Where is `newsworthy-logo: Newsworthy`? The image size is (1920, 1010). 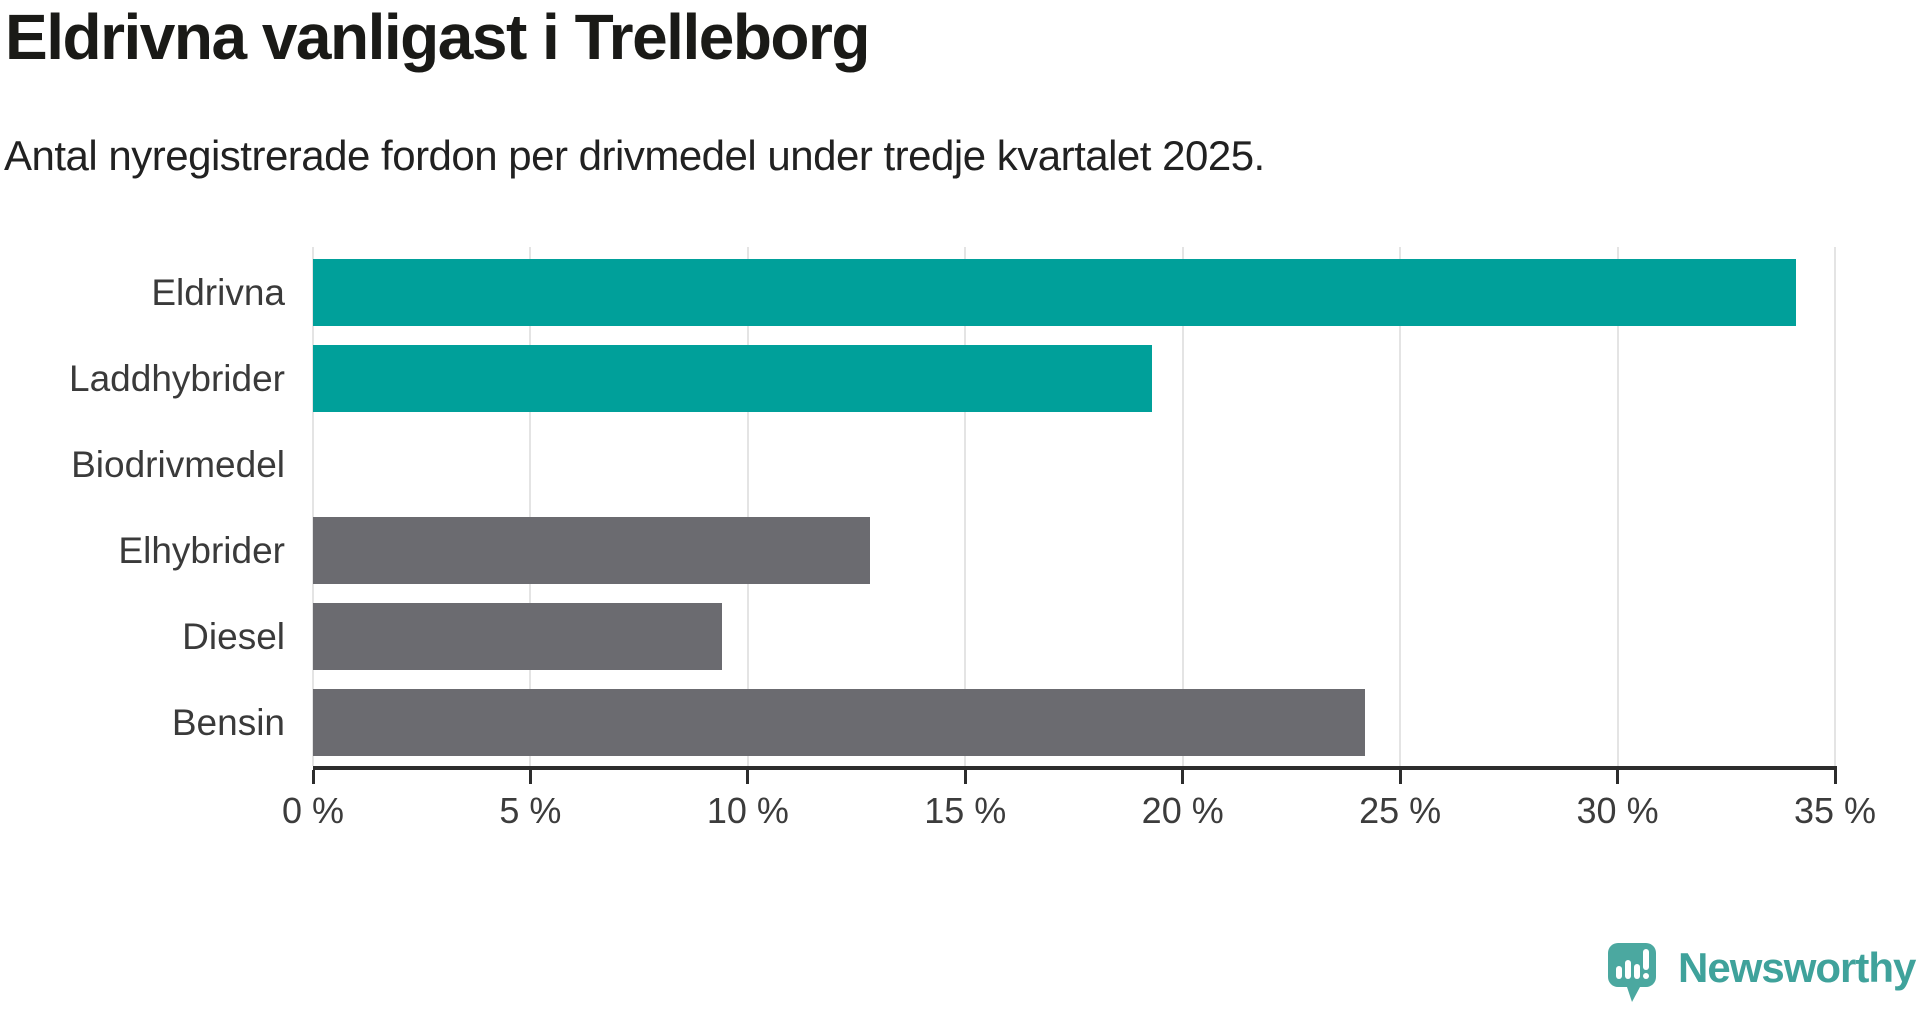 newsworthy-logo: Newsworthy is located at coordinates (1761, 973).